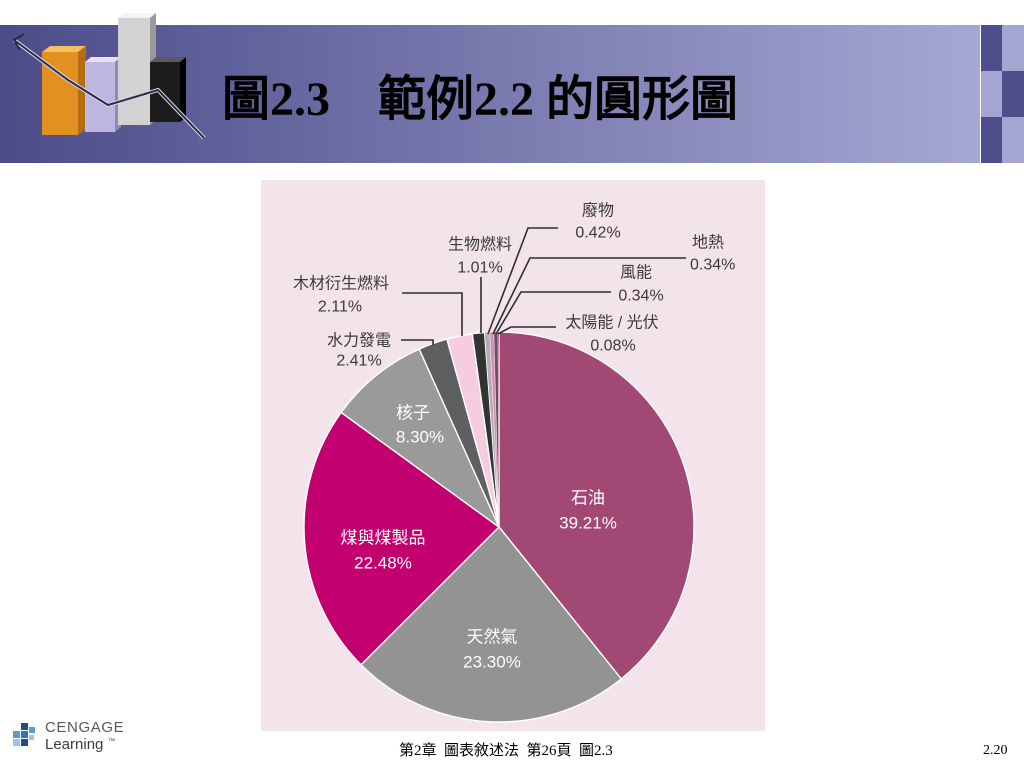 Image resolution: width=1024 pixels, height=768 pixels. I want to click on slice-value-waste: 0.42%, so click(597, 233).